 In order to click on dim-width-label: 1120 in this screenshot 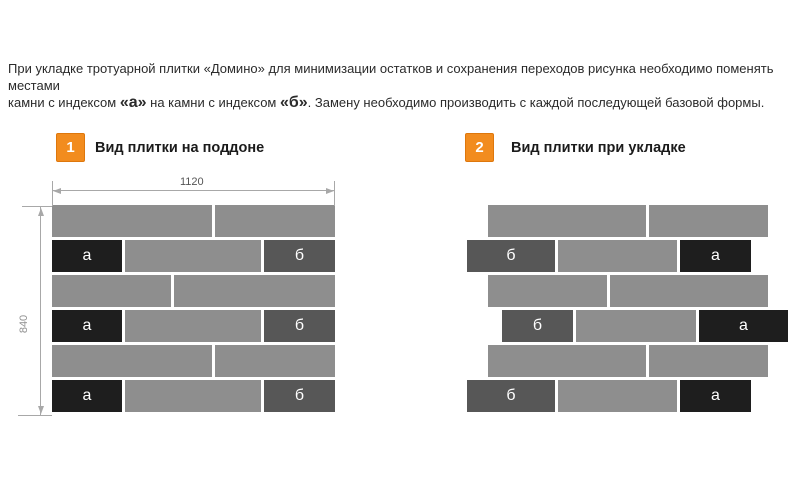, I will do `click(192, 182)`.